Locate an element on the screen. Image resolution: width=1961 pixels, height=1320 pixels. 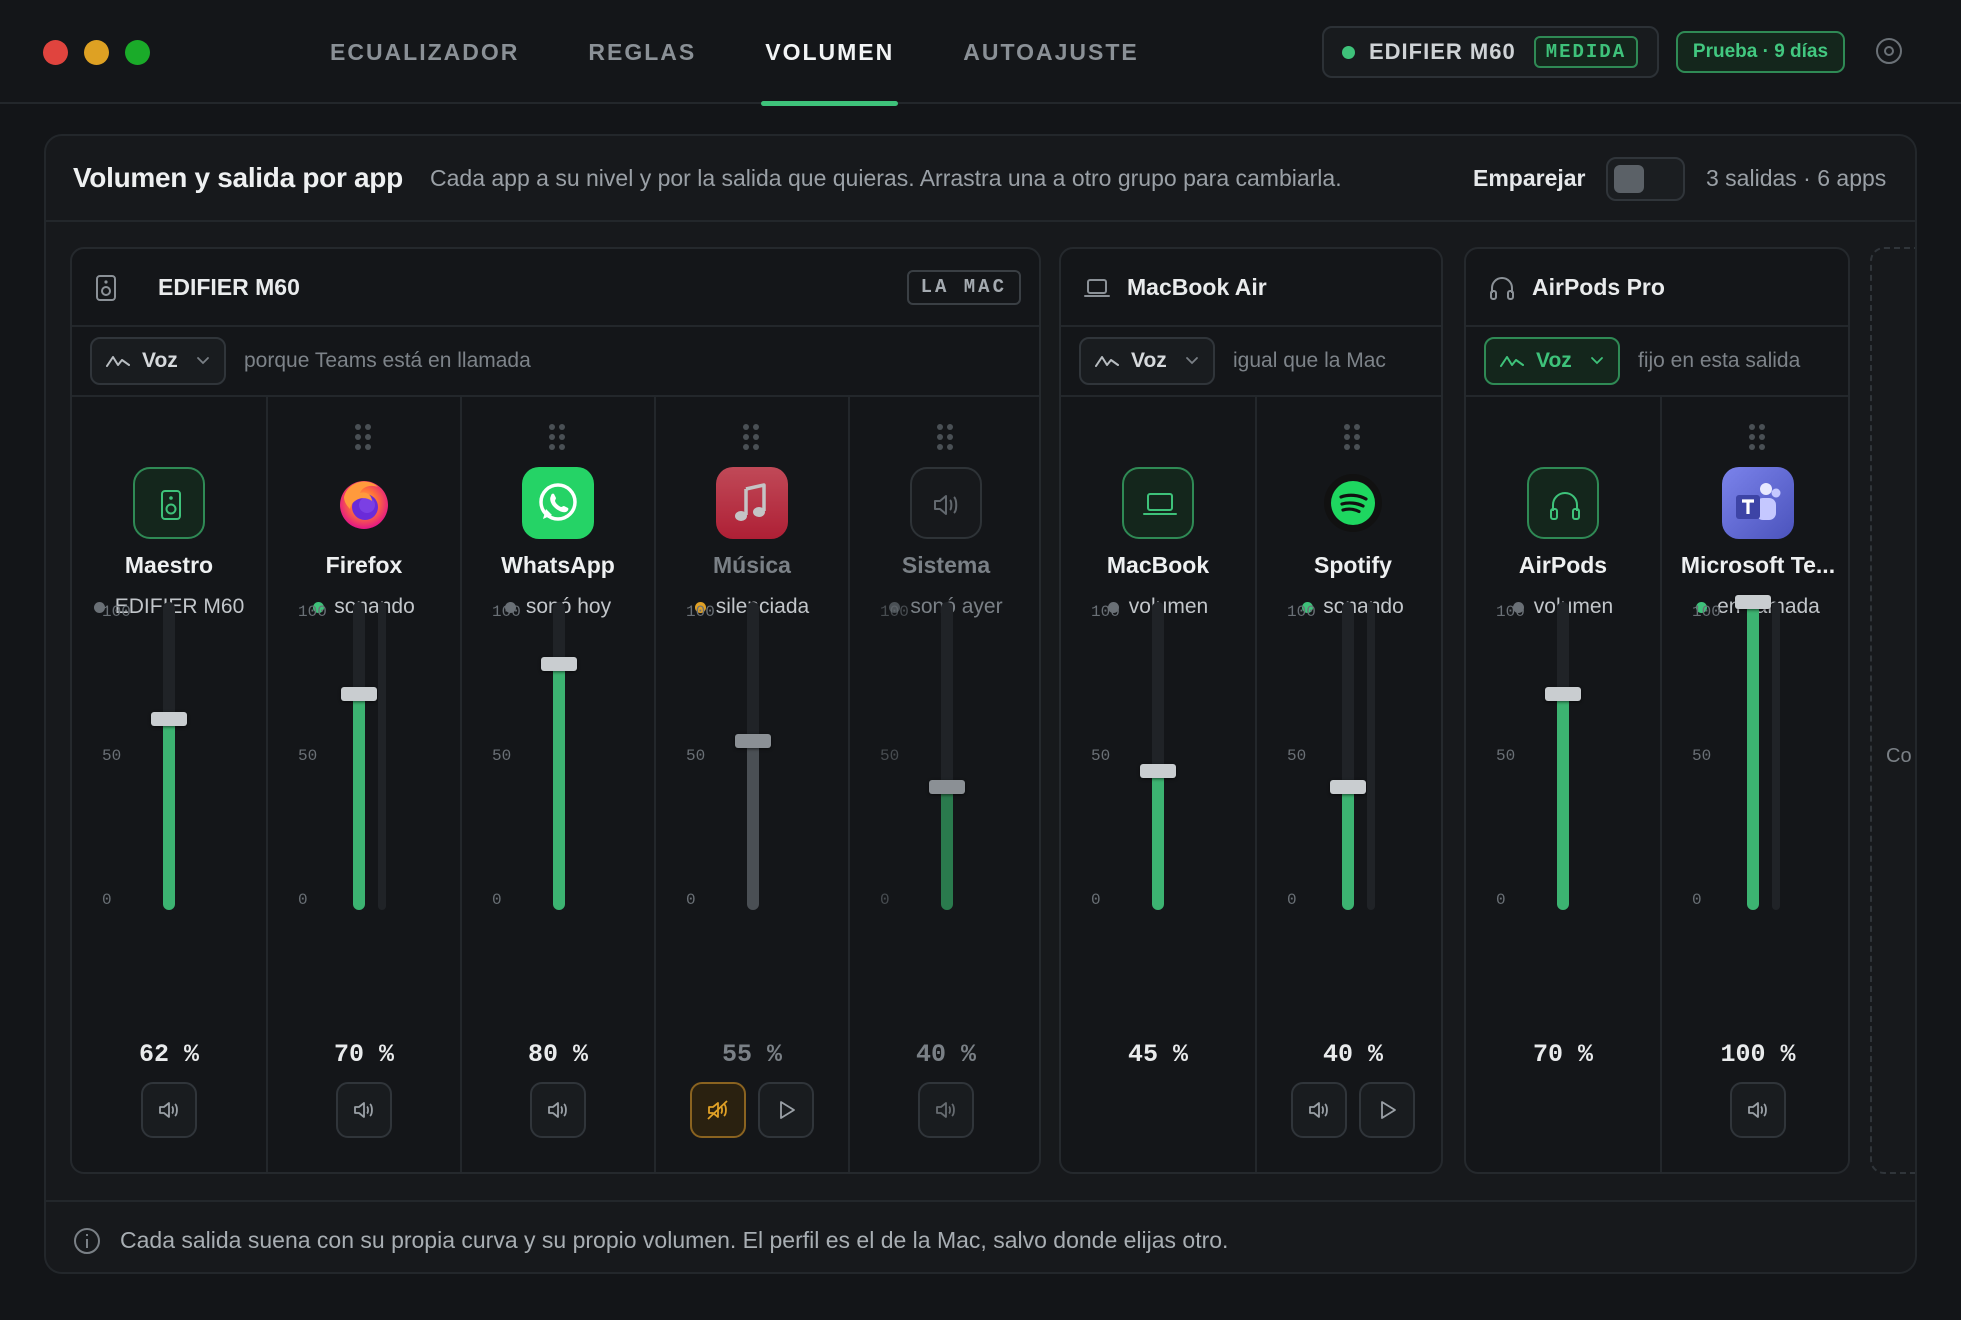
music-icon is located at coordinates (752, 503).